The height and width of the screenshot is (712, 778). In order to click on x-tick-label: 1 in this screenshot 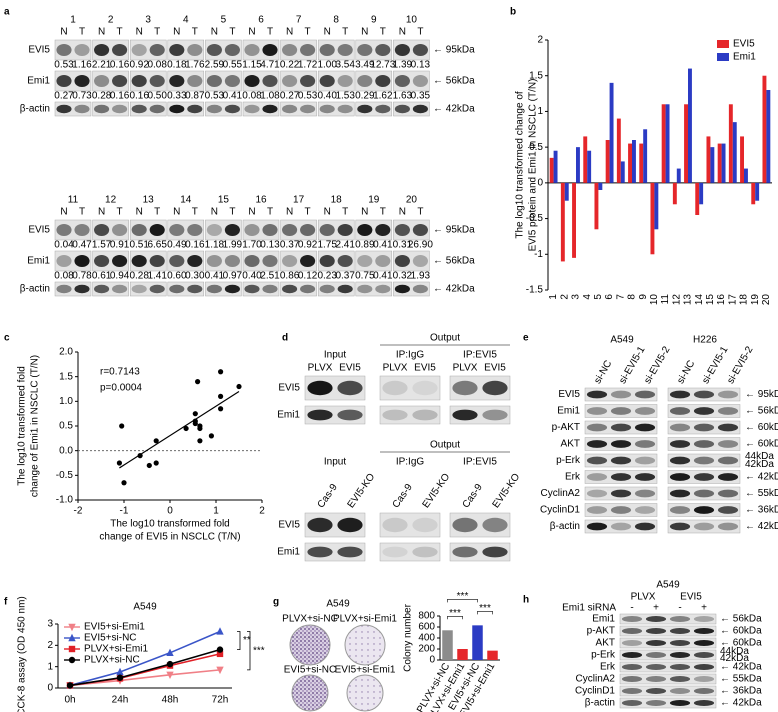, I will do `click(553, 297)`.